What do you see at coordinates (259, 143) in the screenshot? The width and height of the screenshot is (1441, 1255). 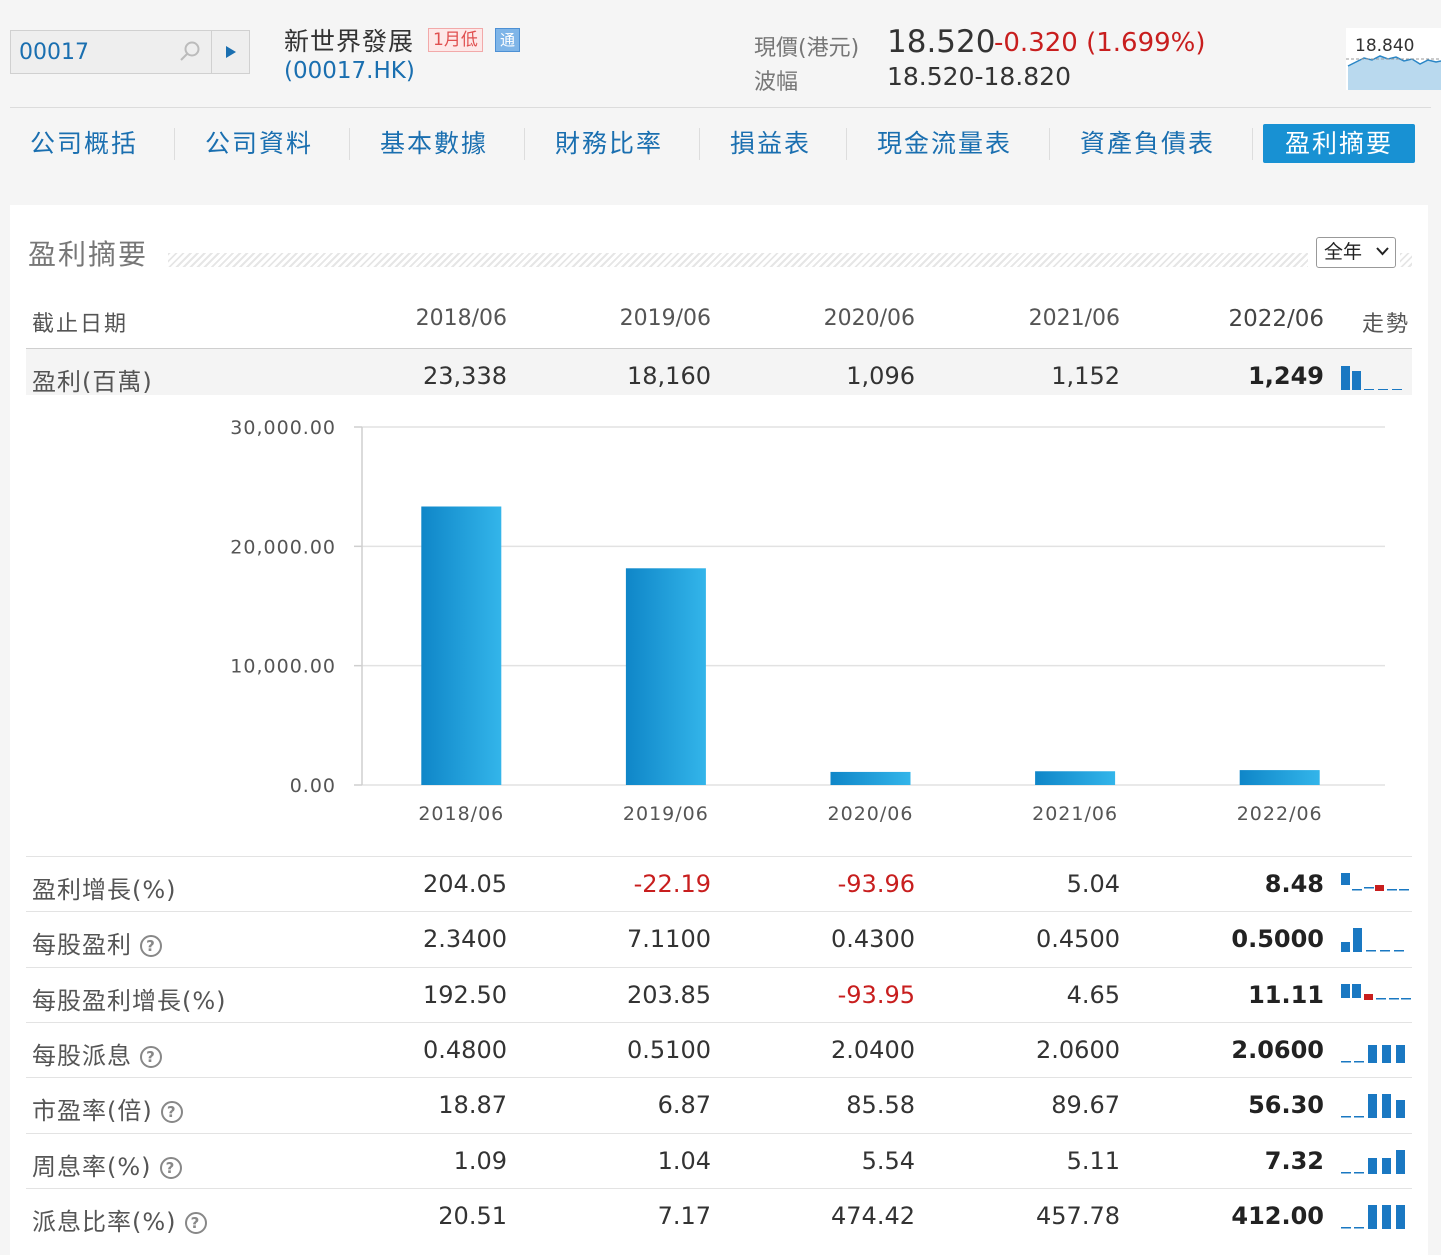 I see `tab-company-info: 公司資料` at bounding box center [259, 143].